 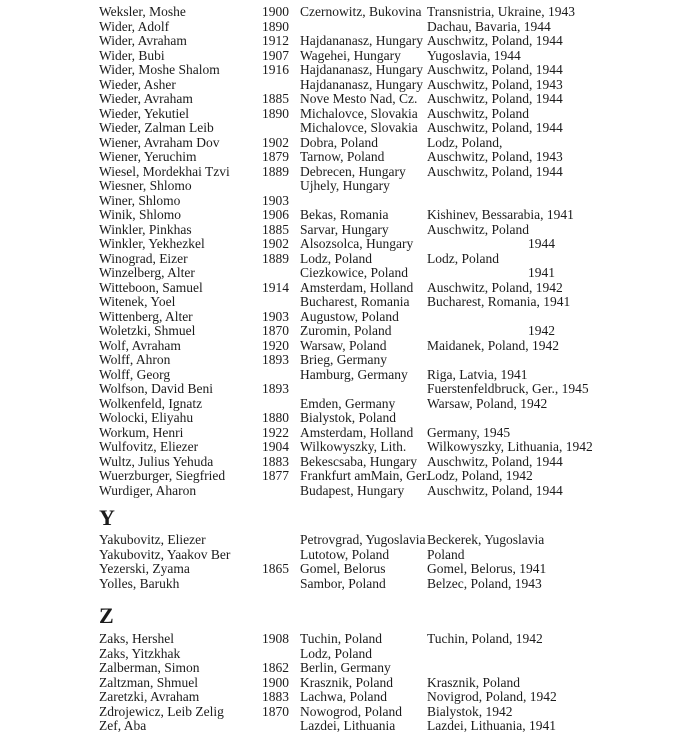 What do you see at coordinates (463, 258) in the screenshot?
I see `death-place-cell: Lodz, Poland` at bounding box center [463, 258].